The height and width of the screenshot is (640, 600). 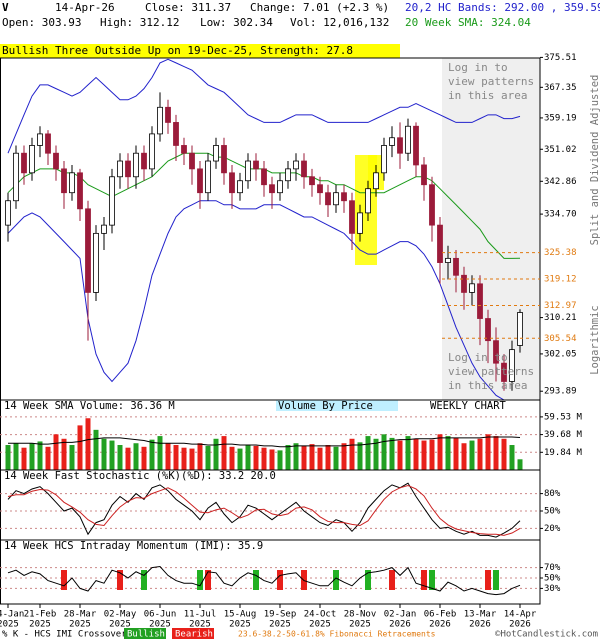 I want to click on volume-sma, so click(x=264, y=442).